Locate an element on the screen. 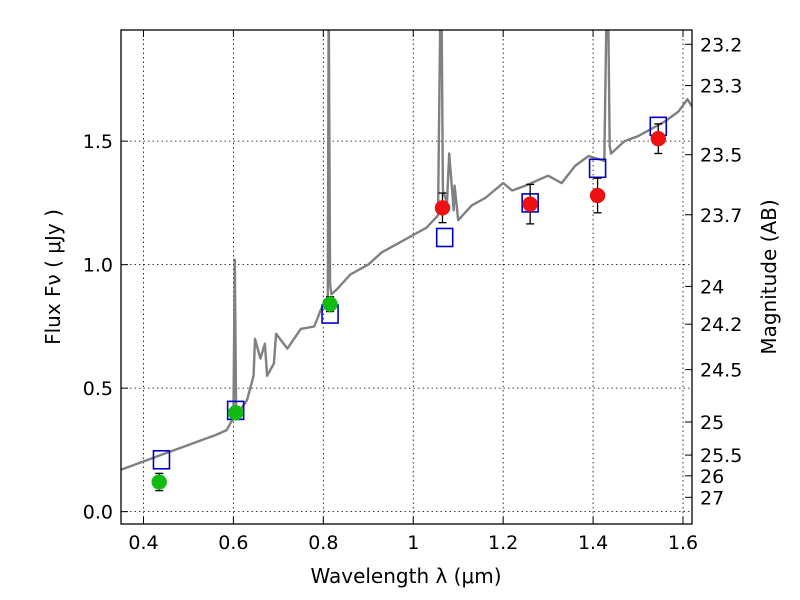 Image resolution: width=800 pixels, height=600 pixels. x-tick-label: 0.4 is located at coordinates (143, 543).